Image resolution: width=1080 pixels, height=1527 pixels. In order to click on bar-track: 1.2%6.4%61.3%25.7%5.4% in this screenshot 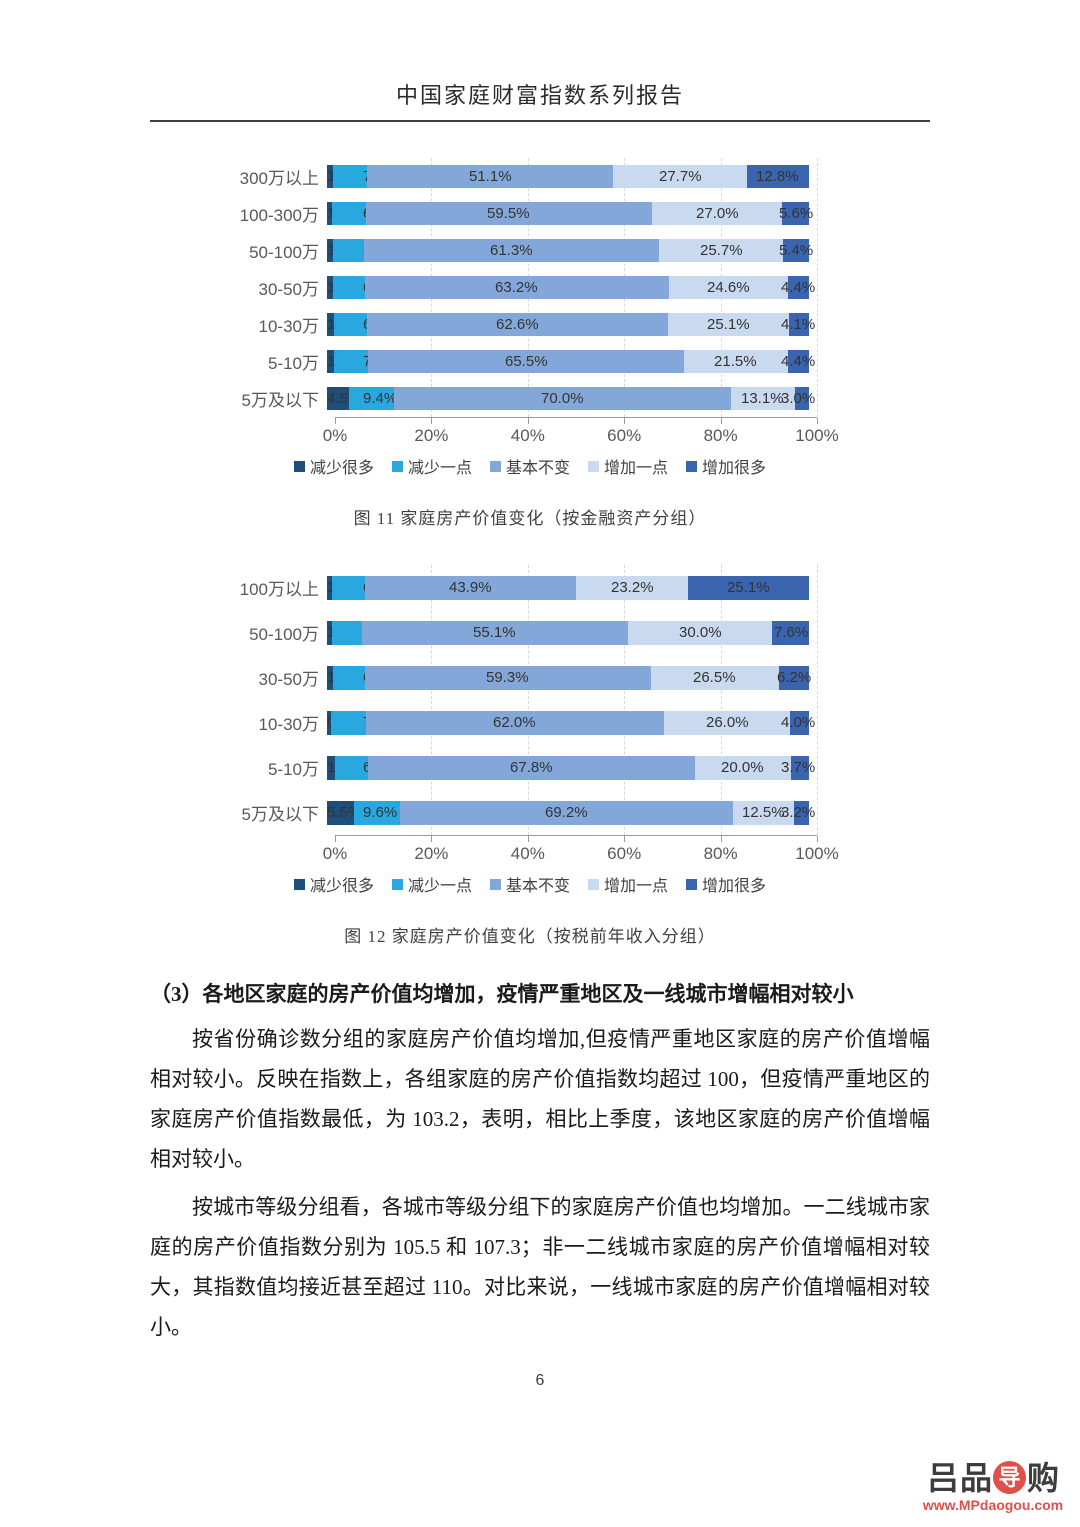, I will do `click(570, 250)`.